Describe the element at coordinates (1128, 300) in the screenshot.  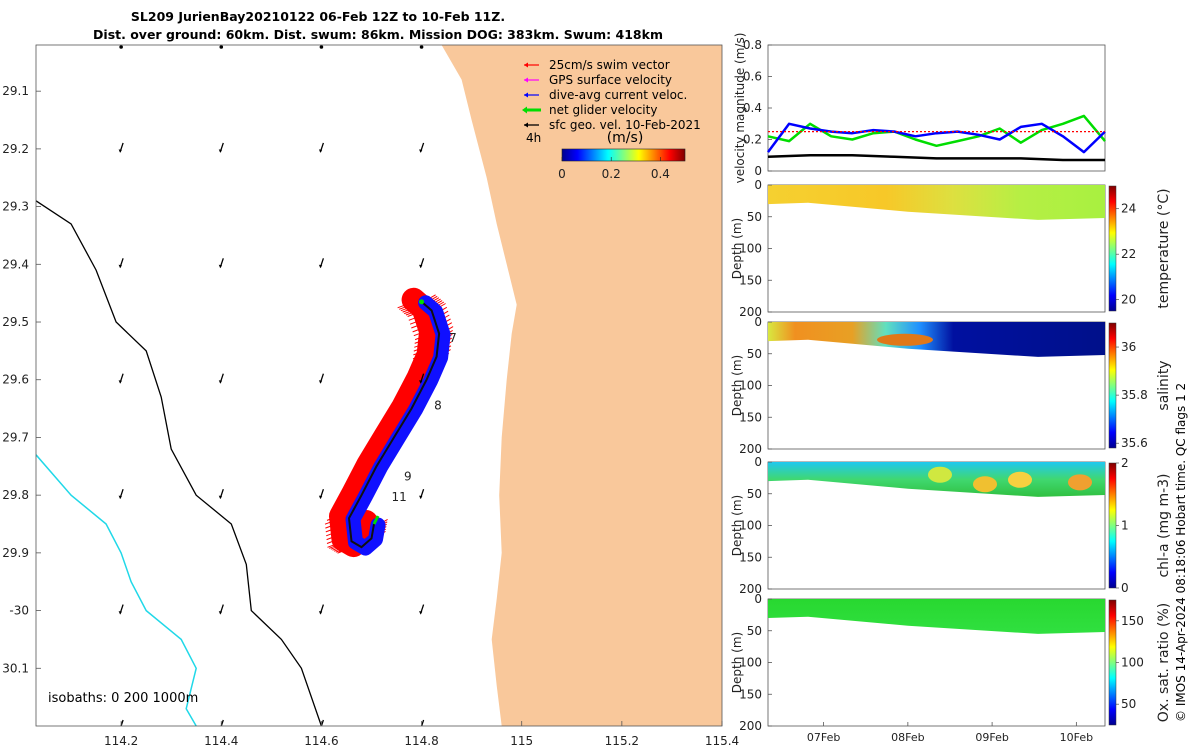
I see `temperature-colorbar-tick-label: 20` at that location.